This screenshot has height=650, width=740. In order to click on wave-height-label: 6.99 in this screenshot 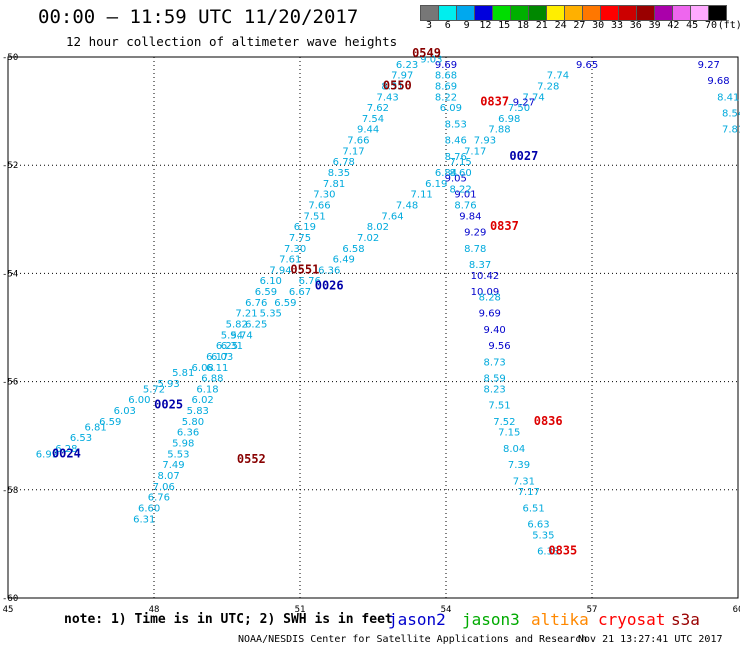, I will do `click(47, 454)`.